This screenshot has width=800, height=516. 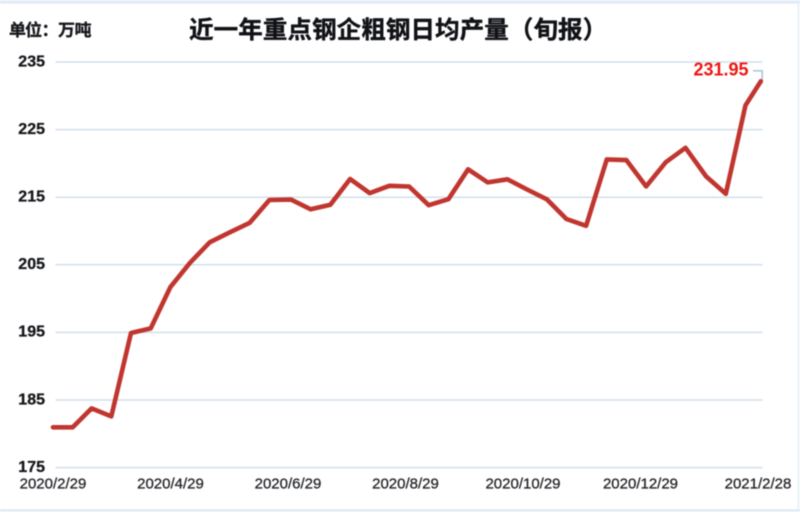 I want to click on svg-text: 2020/8/29, so click(x=405, y=484).